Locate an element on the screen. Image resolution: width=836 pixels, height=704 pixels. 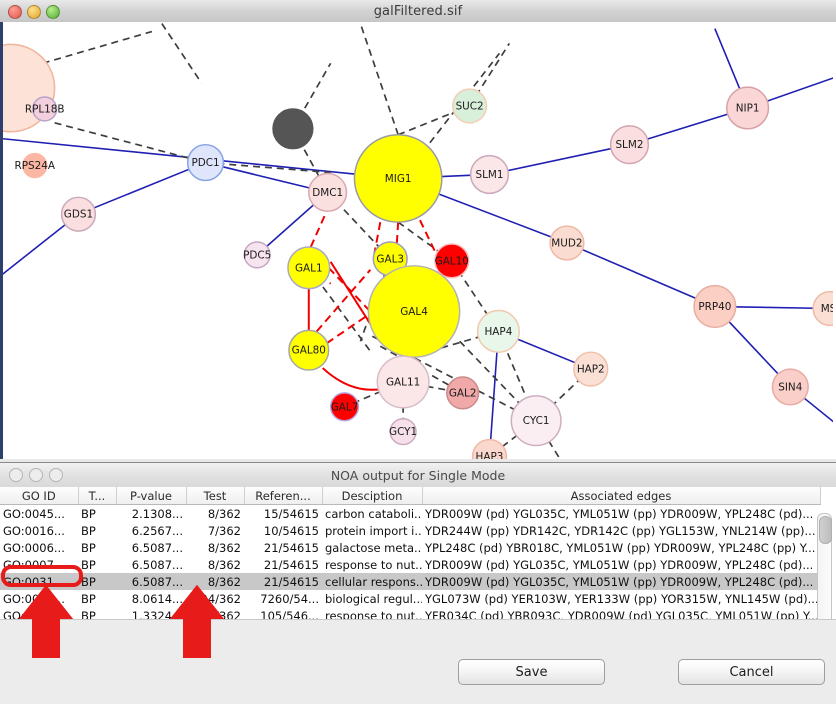
network-node-suc2: SUC2 is located at coordinates (470, 106).